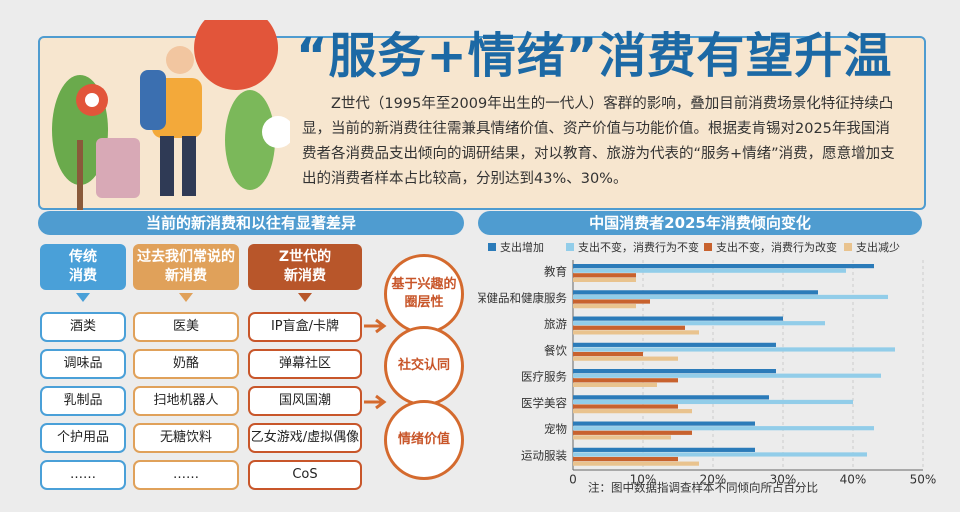 The height and width of the screenshot is (512, 960). Describe the element at coordinates (544, 403) in the screenshot. I see `y-tick-label: 医学美容` at that location.